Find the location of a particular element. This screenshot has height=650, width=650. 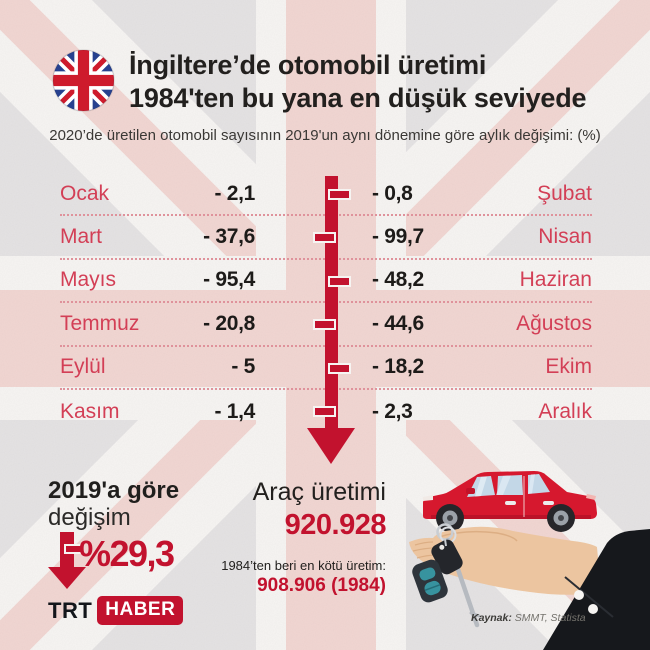

table-row: Kasım - 1,4 - 2,3 Aralık is located at coordinates (326, 411).